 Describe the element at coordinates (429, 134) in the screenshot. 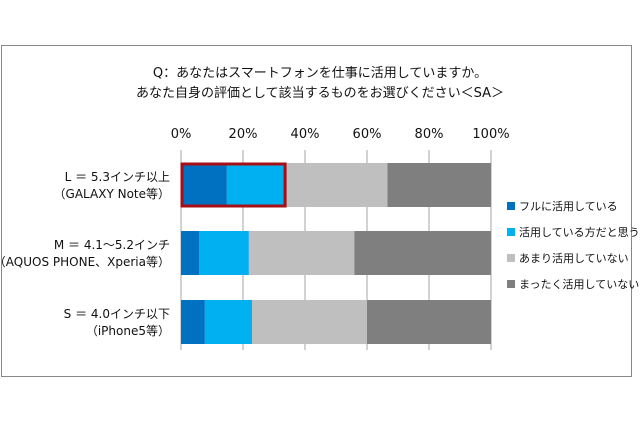

I see `x-tick-label: 80%` at that location.